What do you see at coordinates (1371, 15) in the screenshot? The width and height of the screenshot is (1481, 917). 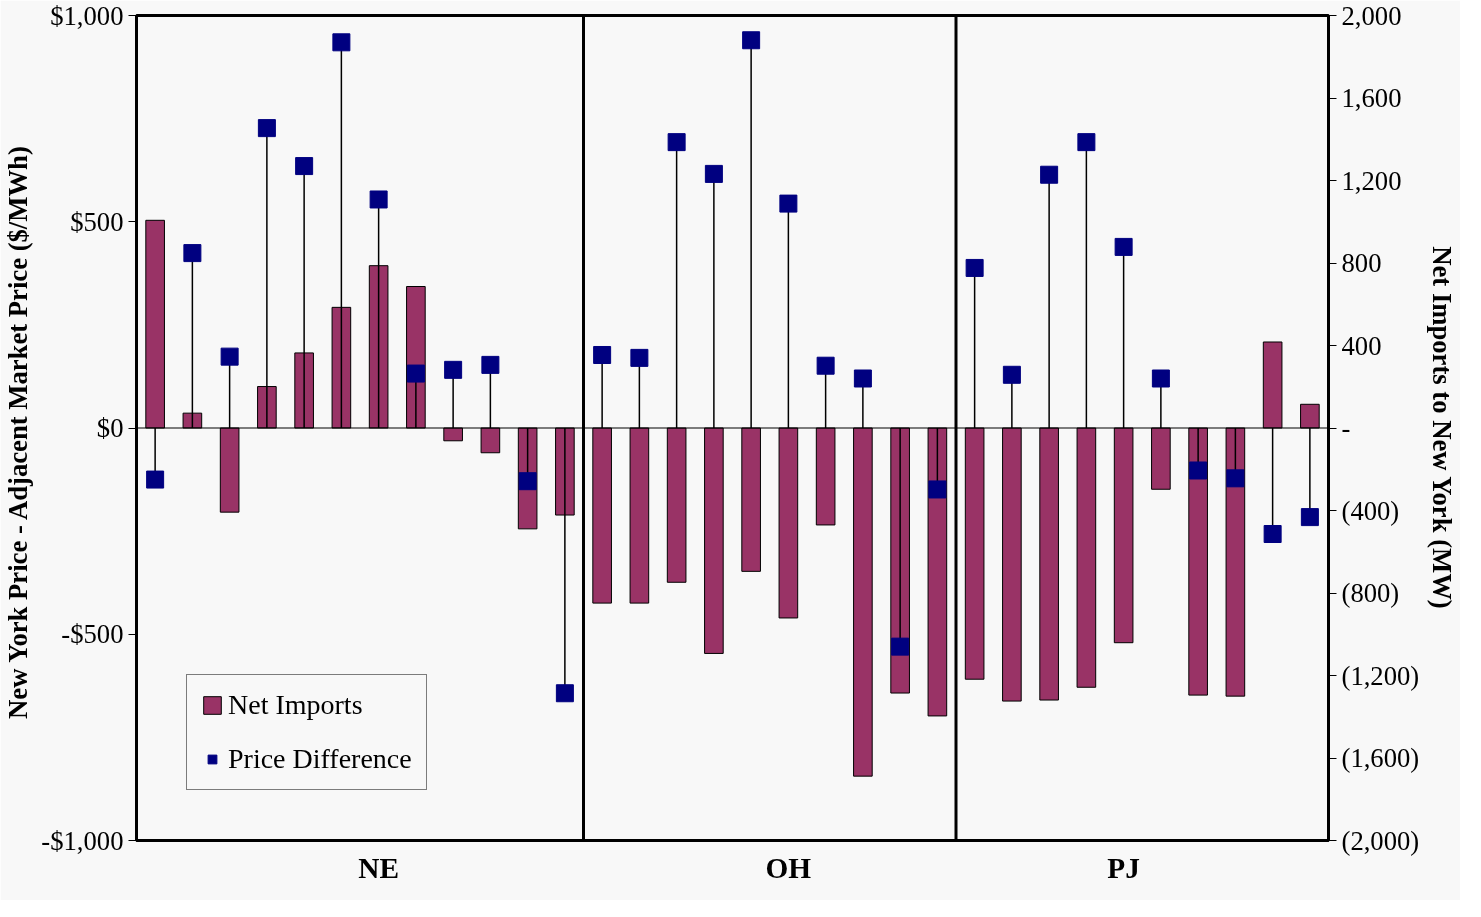 I see `y2-tick-label: 2,000` at bounding box center [1371, 15].